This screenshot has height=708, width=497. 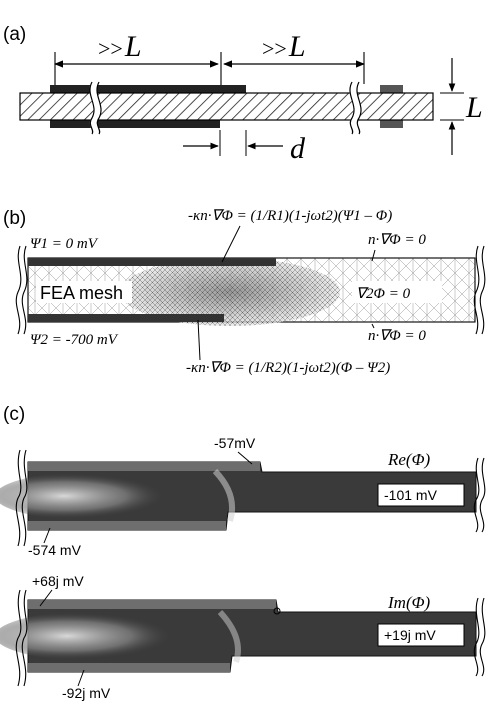 I want to click on im-bottom-leader, so click(x=81, y=678).